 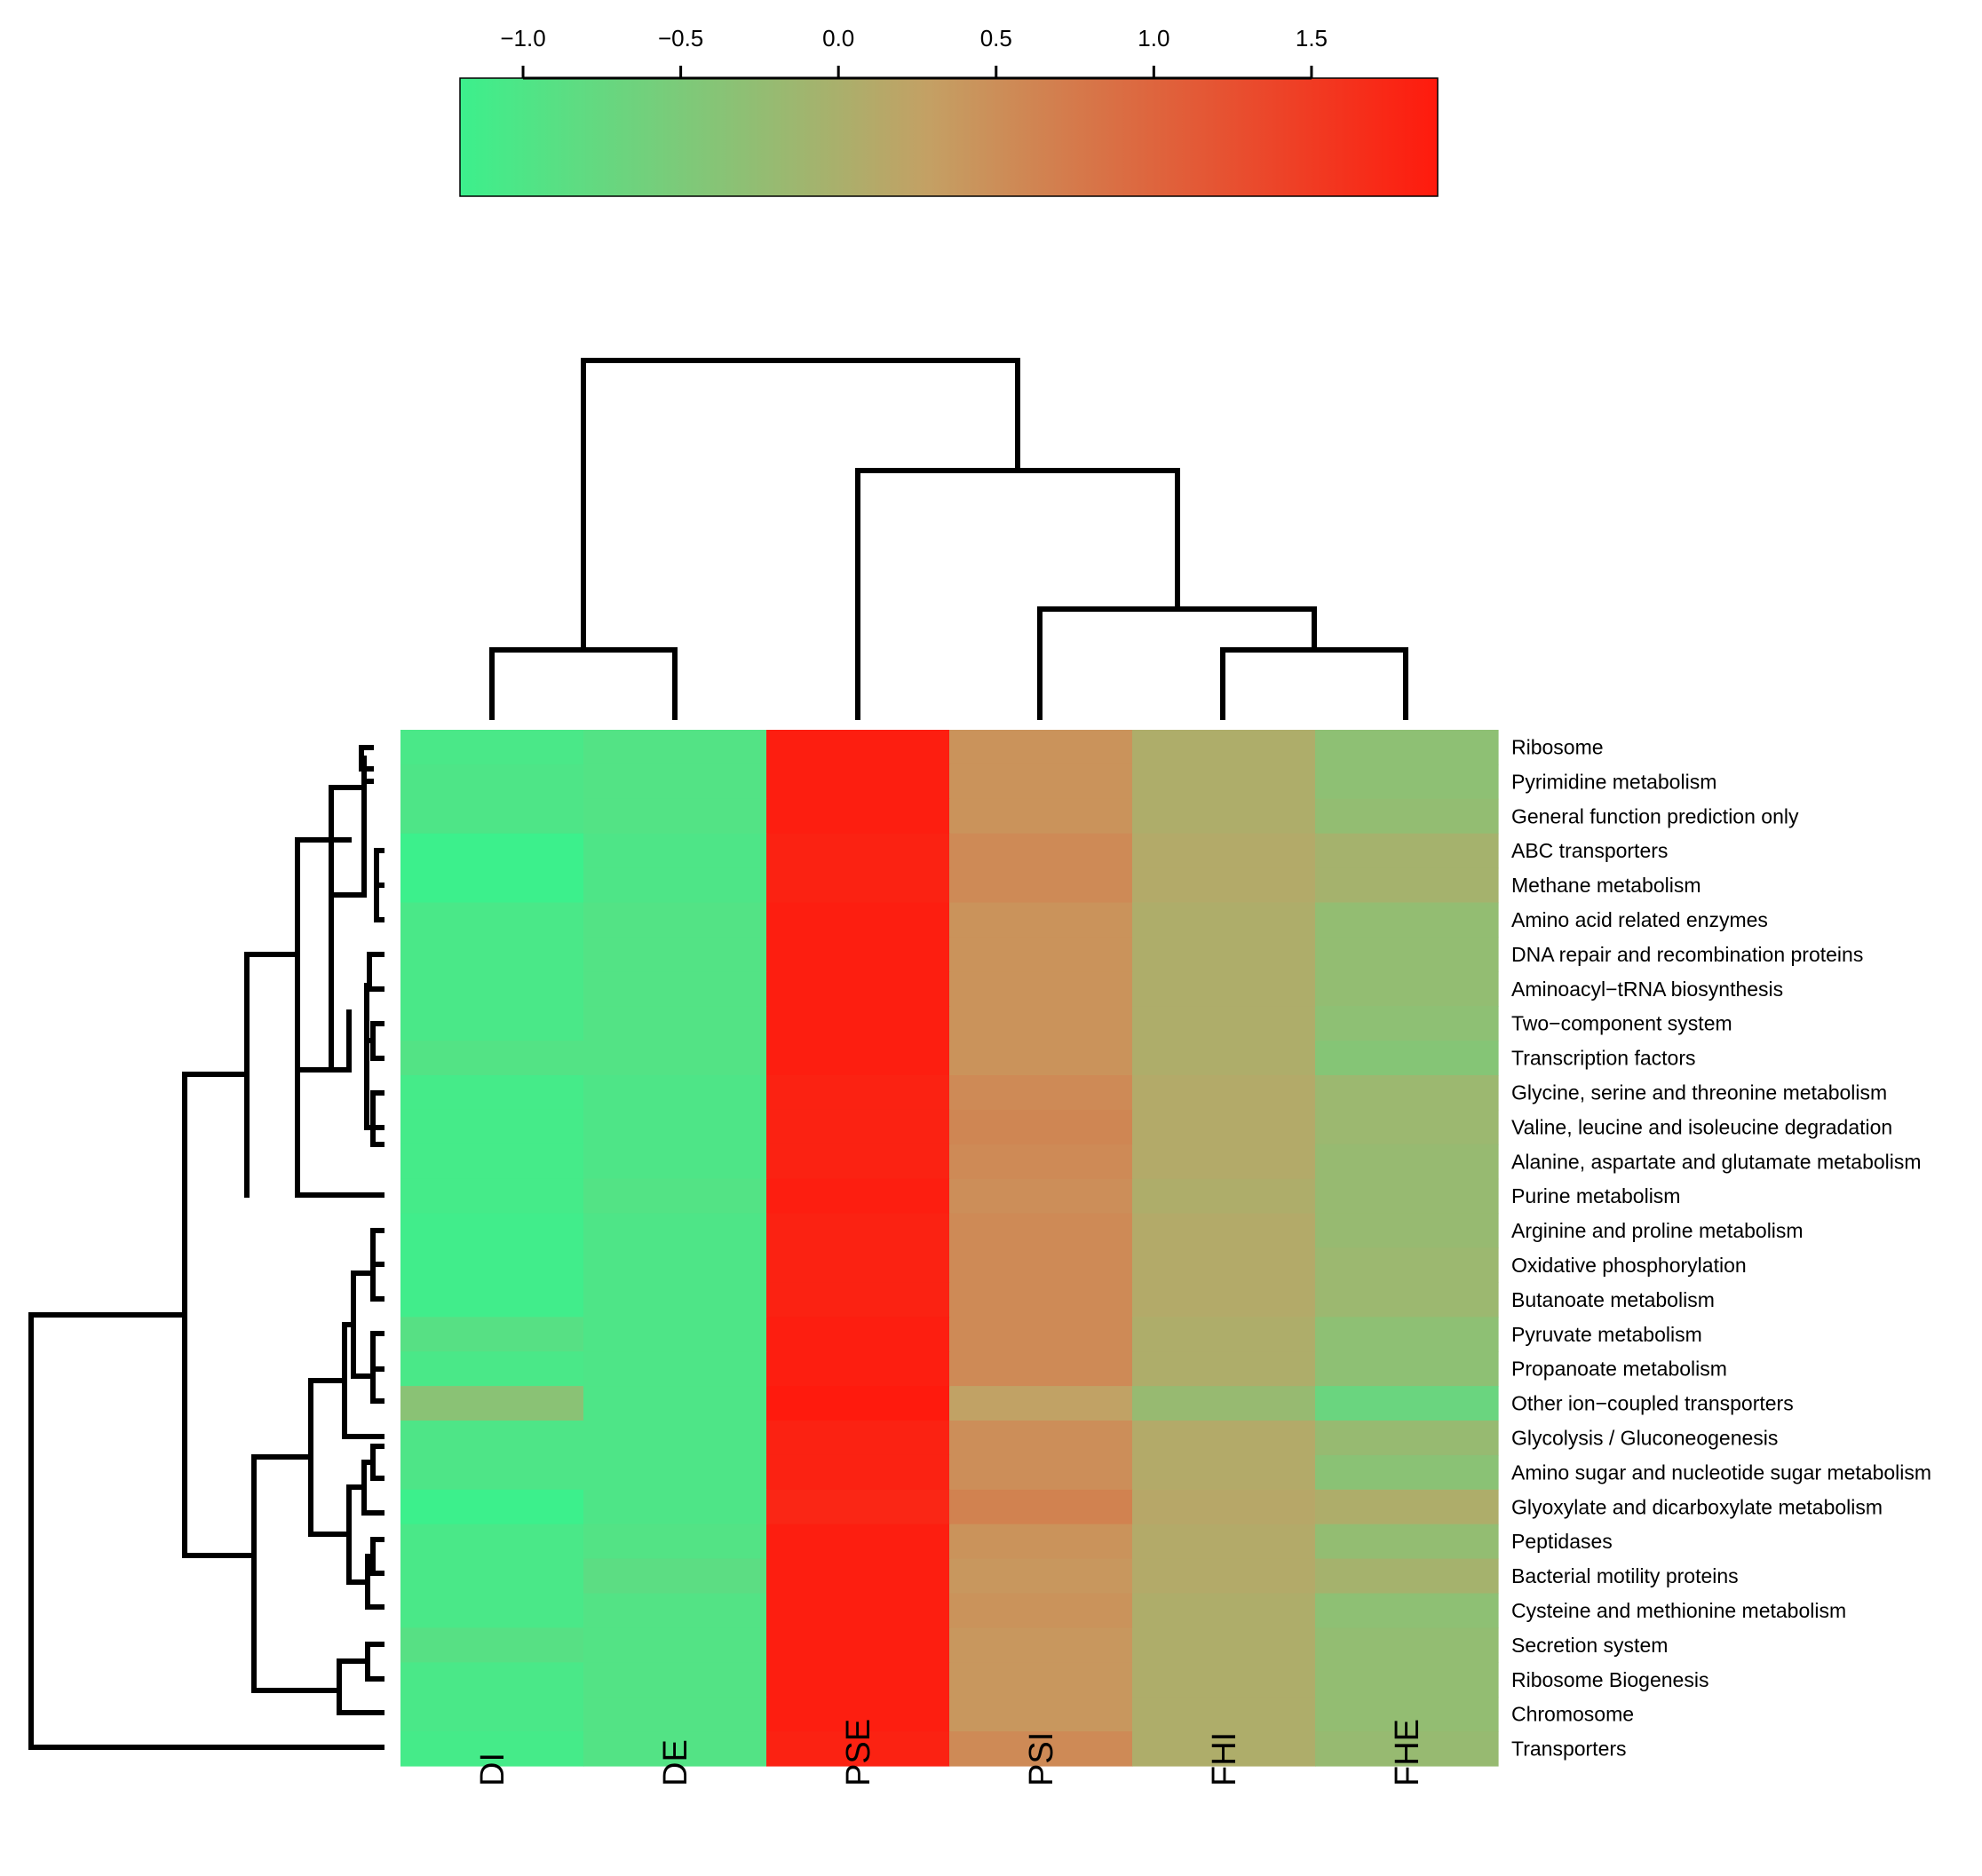 What do you see at coordinates (1621, 1024) in the screenshot?
I see `row-label: Two−component system` at bounding box center [1621, 1024].